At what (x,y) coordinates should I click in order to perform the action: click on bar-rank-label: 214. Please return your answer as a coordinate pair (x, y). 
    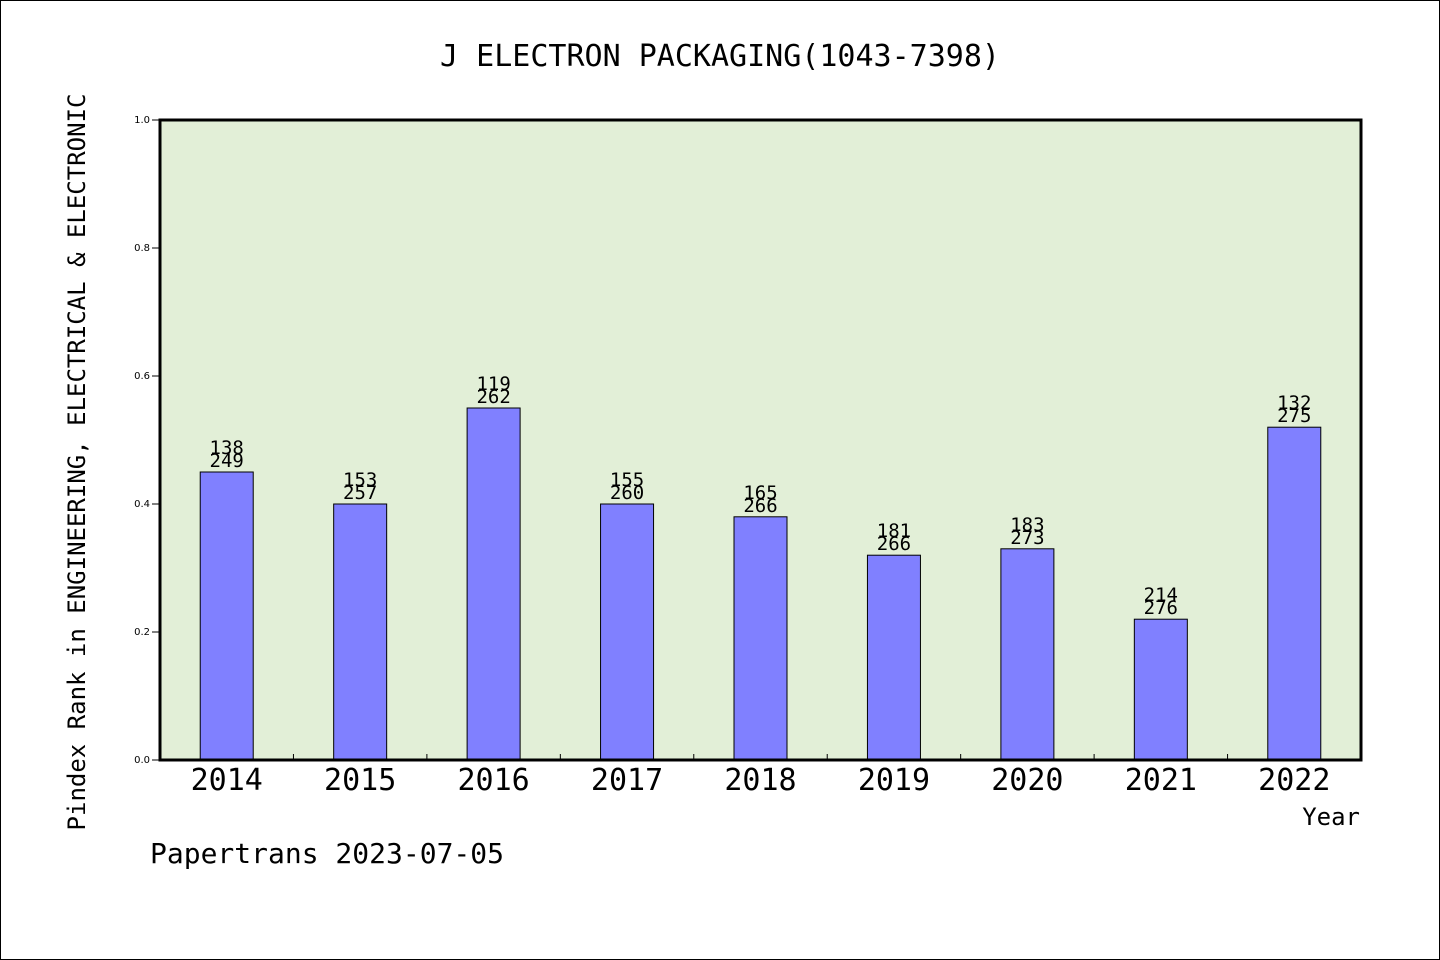
    Looking at the image, I should click on (1161, 595).